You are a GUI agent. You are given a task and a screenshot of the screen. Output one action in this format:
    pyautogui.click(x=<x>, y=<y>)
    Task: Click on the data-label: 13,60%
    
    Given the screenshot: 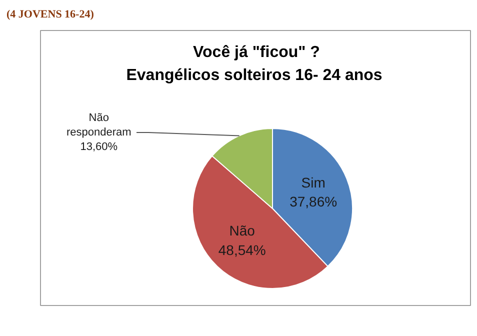 What is the action you would take?
    pyautogui.click(x=99, y=146)
    